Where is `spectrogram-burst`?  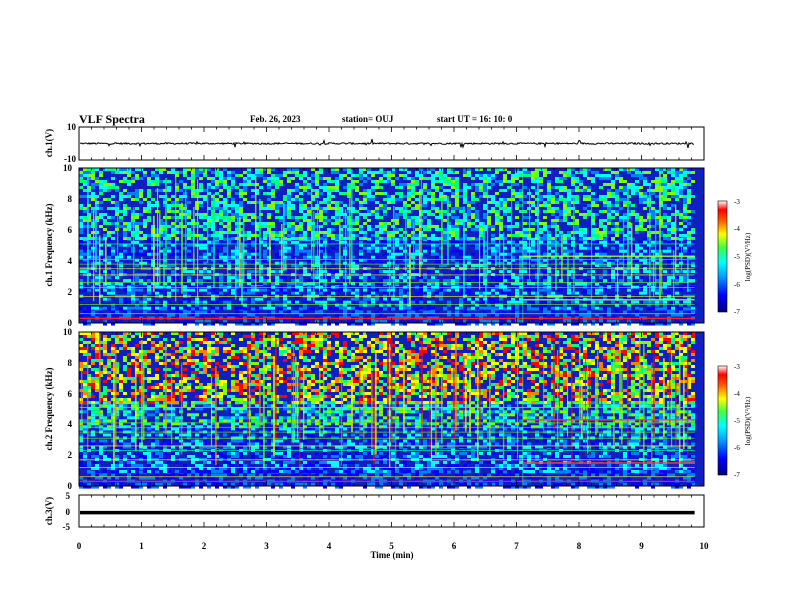 spectrogram-burst is located at coordinates (442, 232).